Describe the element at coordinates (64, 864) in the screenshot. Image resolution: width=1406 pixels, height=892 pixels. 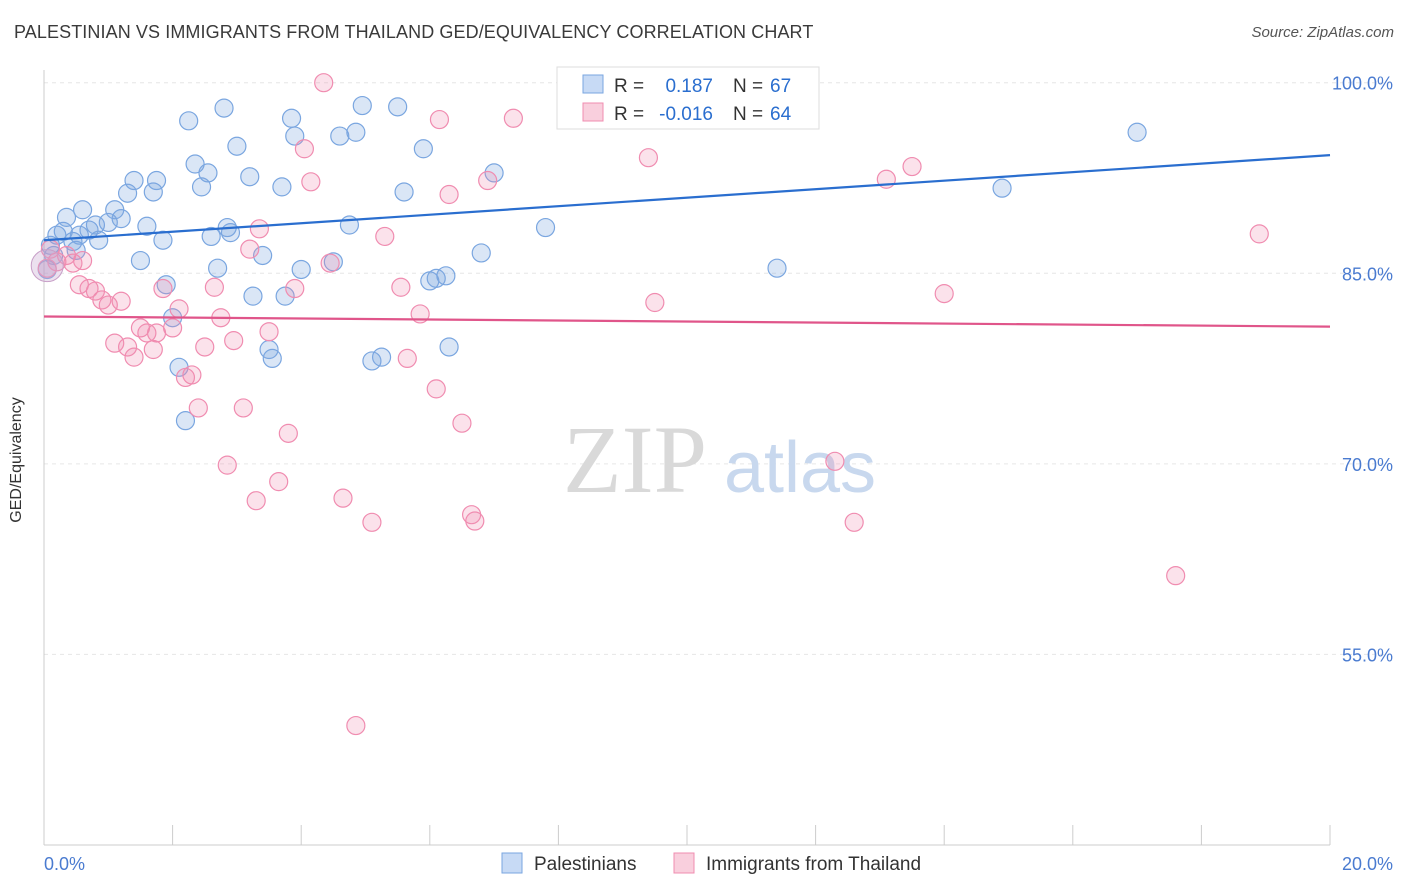
I see `x-tick-label-start: 0.0%` at that location.